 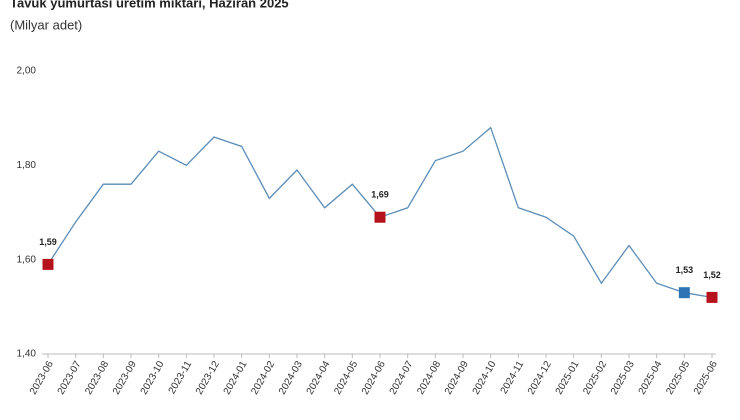 I want to click on x-tick-label: 2024-12, so click(x=540, y=378).